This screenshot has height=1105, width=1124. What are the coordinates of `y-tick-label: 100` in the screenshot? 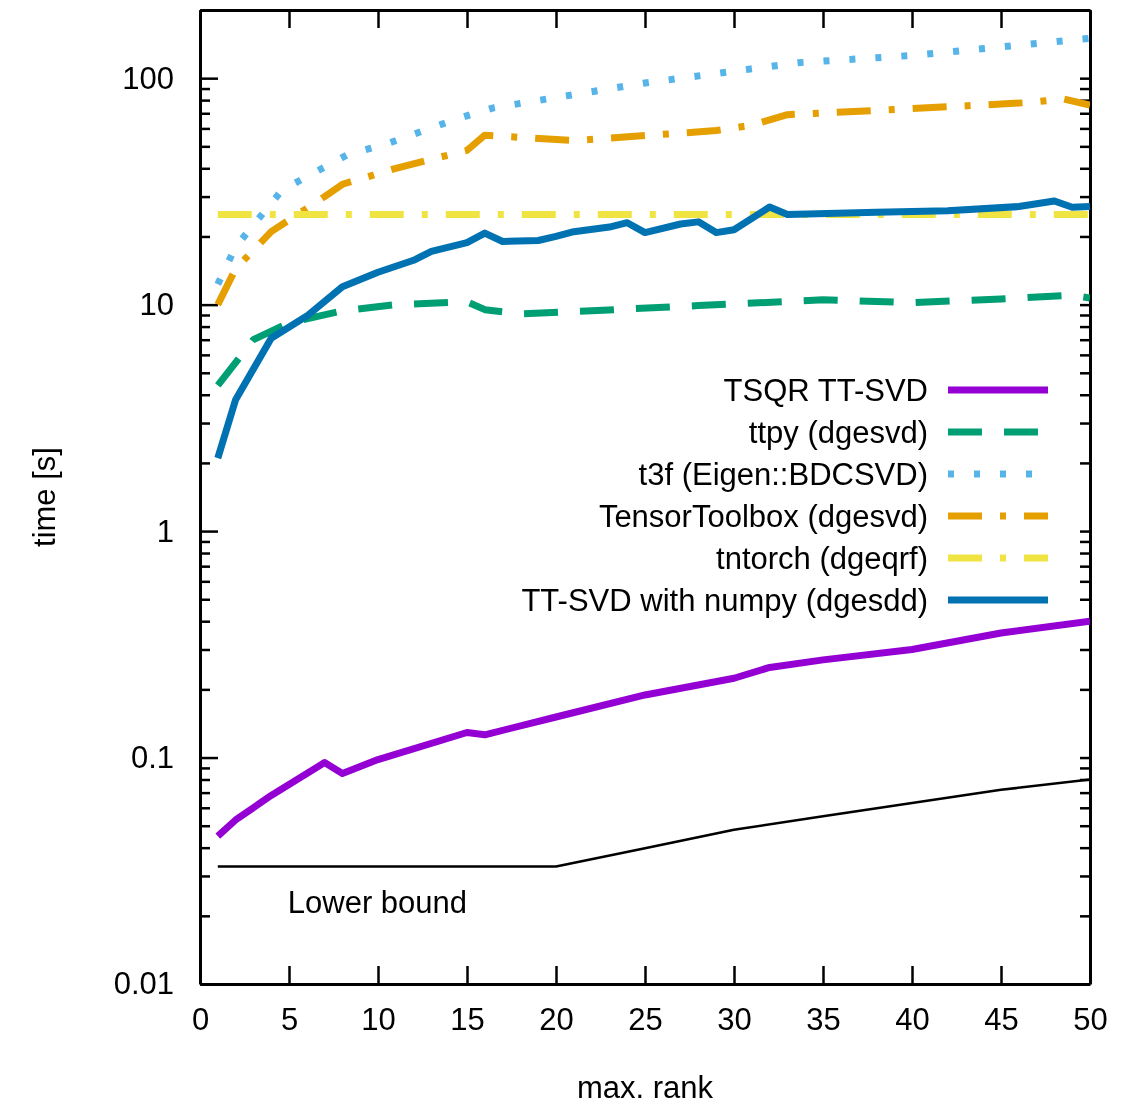 It's located at (148, 78).